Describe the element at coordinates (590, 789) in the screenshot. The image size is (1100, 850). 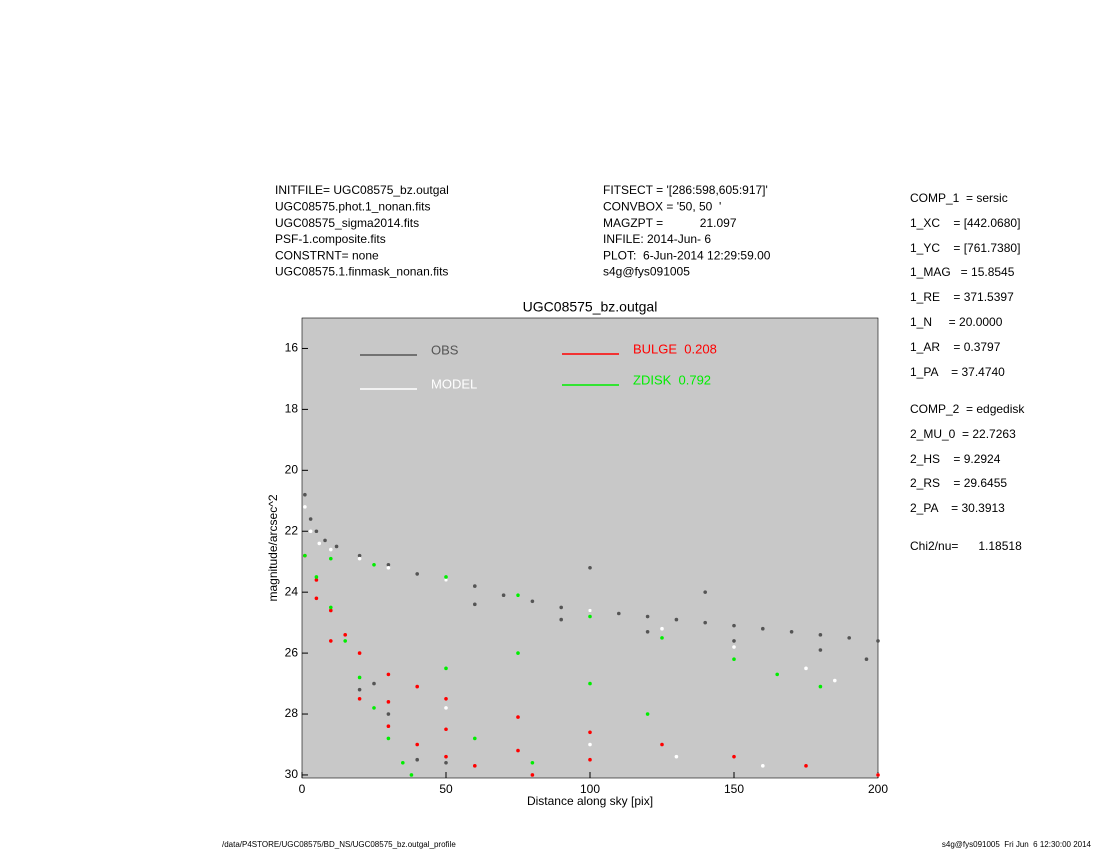
I see `x-tick-label: 100` at that location.